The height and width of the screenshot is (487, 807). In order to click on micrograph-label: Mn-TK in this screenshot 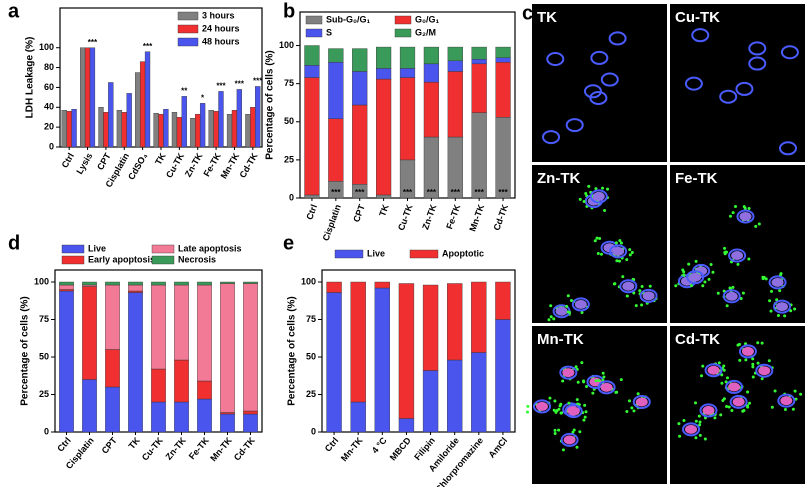, I will do `click(560, 339)`.